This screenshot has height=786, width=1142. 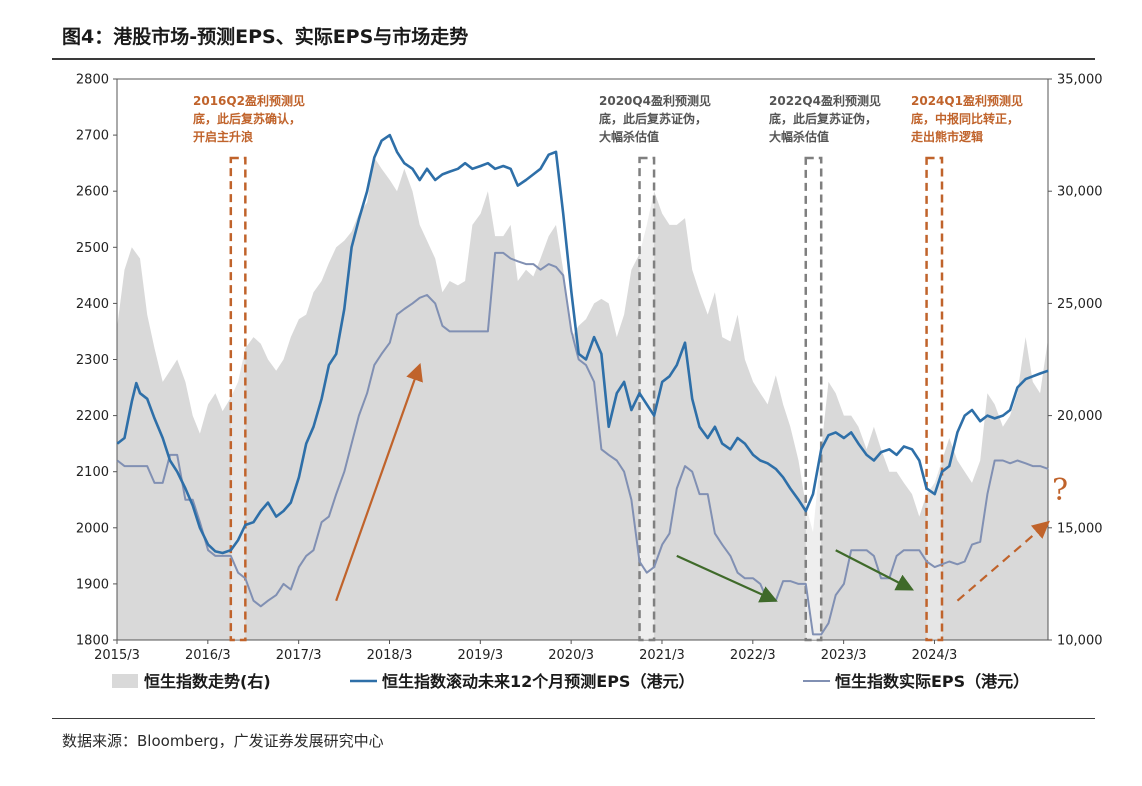 What do you see at coordinates (825, 100) in the screenshot?
I see `annotation-line: 2022Q4盈利预测见` at bounding box center [825, 100].